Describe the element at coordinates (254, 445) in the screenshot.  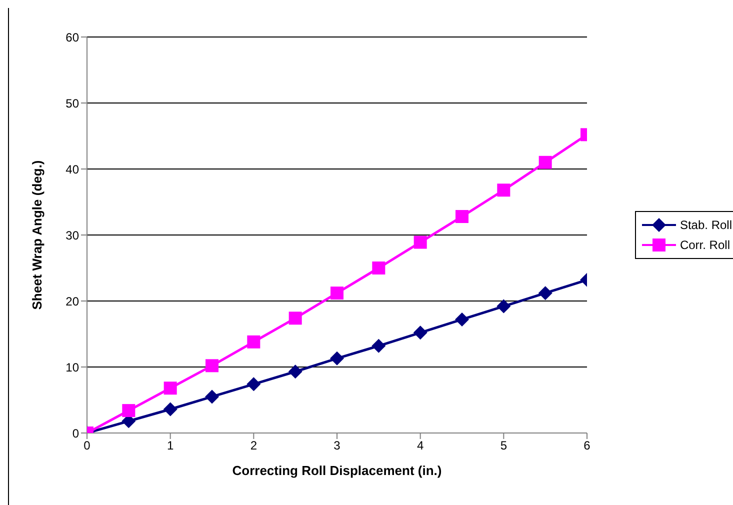
I see `x-tick-label: 2` at that location.